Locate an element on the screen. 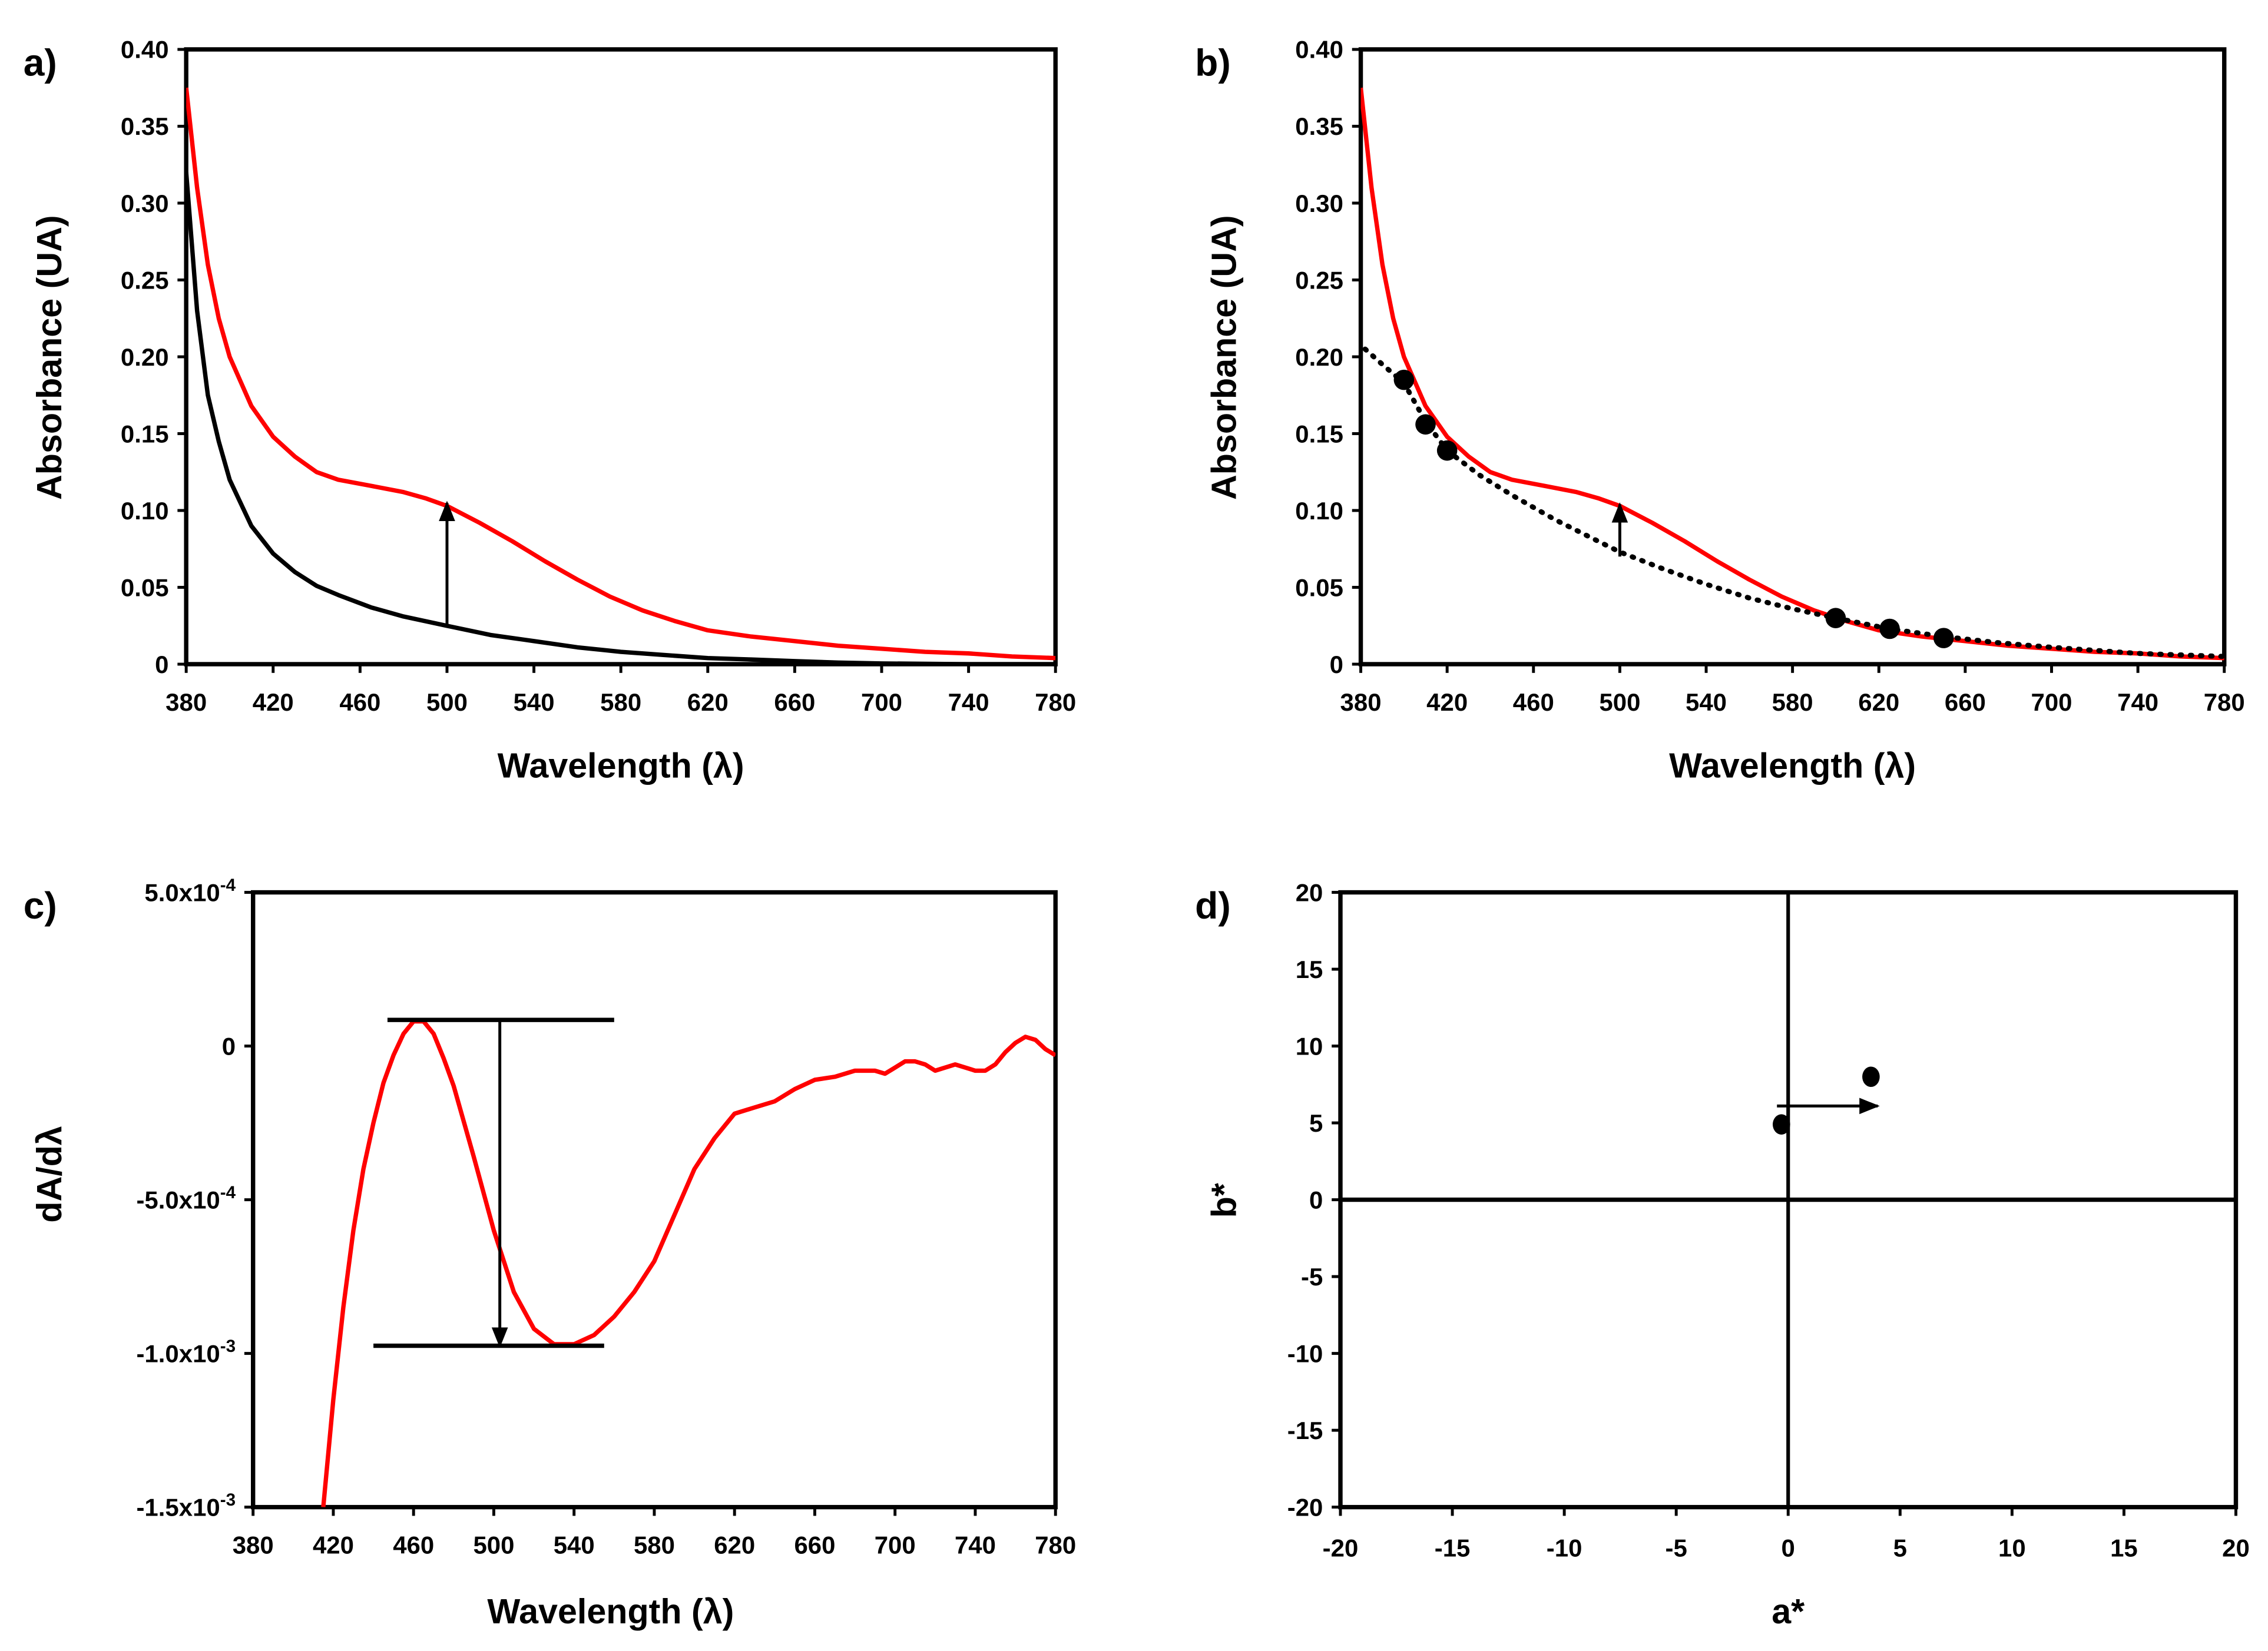  y-tick-label: -1.5x10⁻³ is located at coordinates (186, 1506).